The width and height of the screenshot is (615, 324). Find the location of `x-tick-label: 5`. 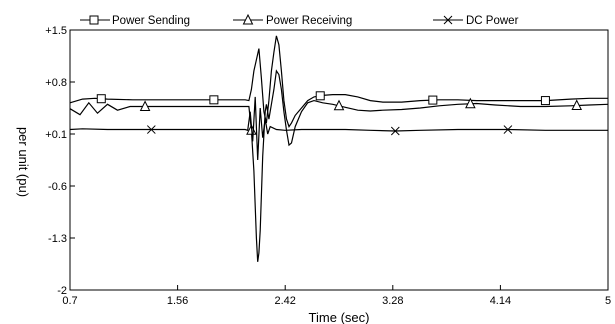

x-tick-label: 5 is located at coordinates (608, 301).